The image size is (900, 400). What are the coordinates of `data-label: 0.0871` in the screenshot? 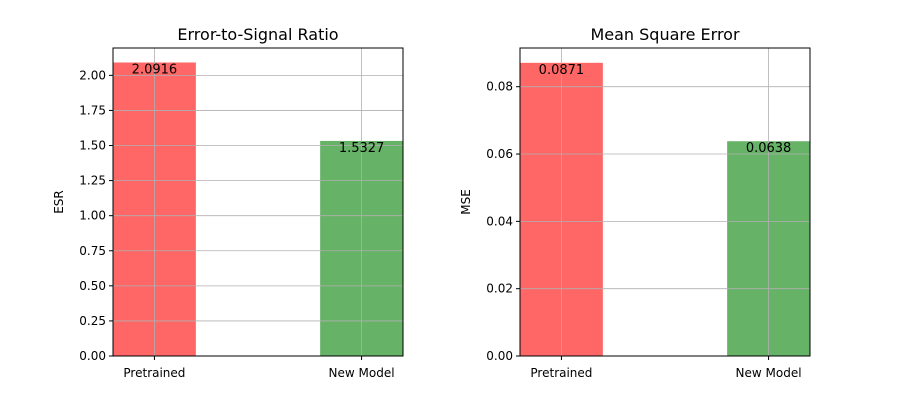 It's located at (562, 70).